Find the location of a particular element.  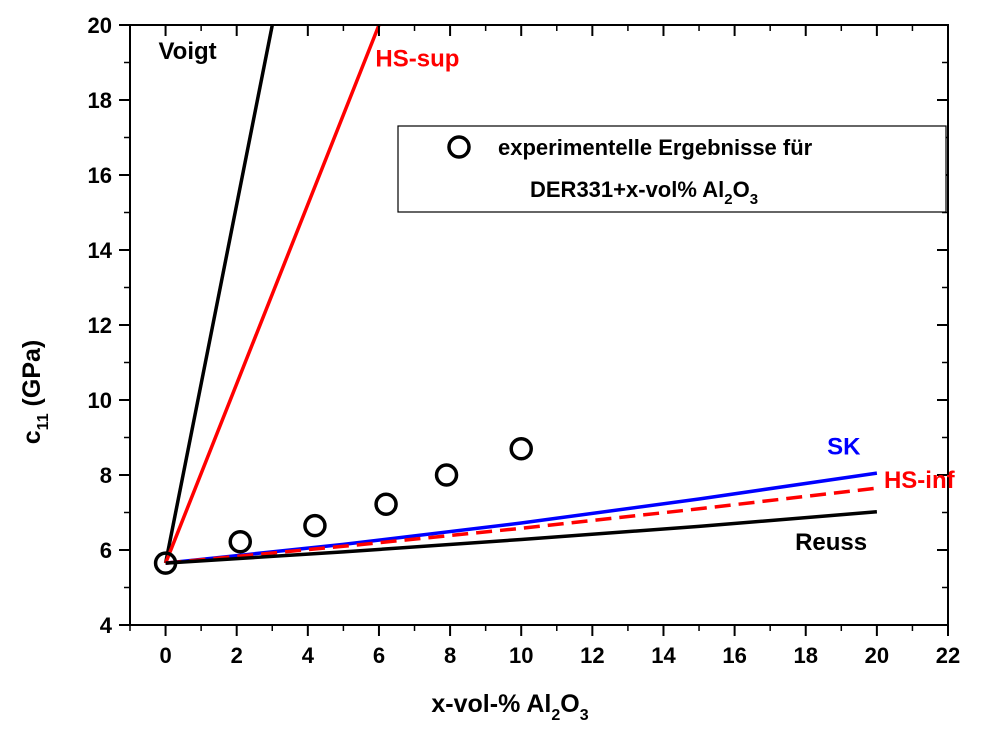

series-label-hs-inf: HS-inf is located at coordinates (920, 480).